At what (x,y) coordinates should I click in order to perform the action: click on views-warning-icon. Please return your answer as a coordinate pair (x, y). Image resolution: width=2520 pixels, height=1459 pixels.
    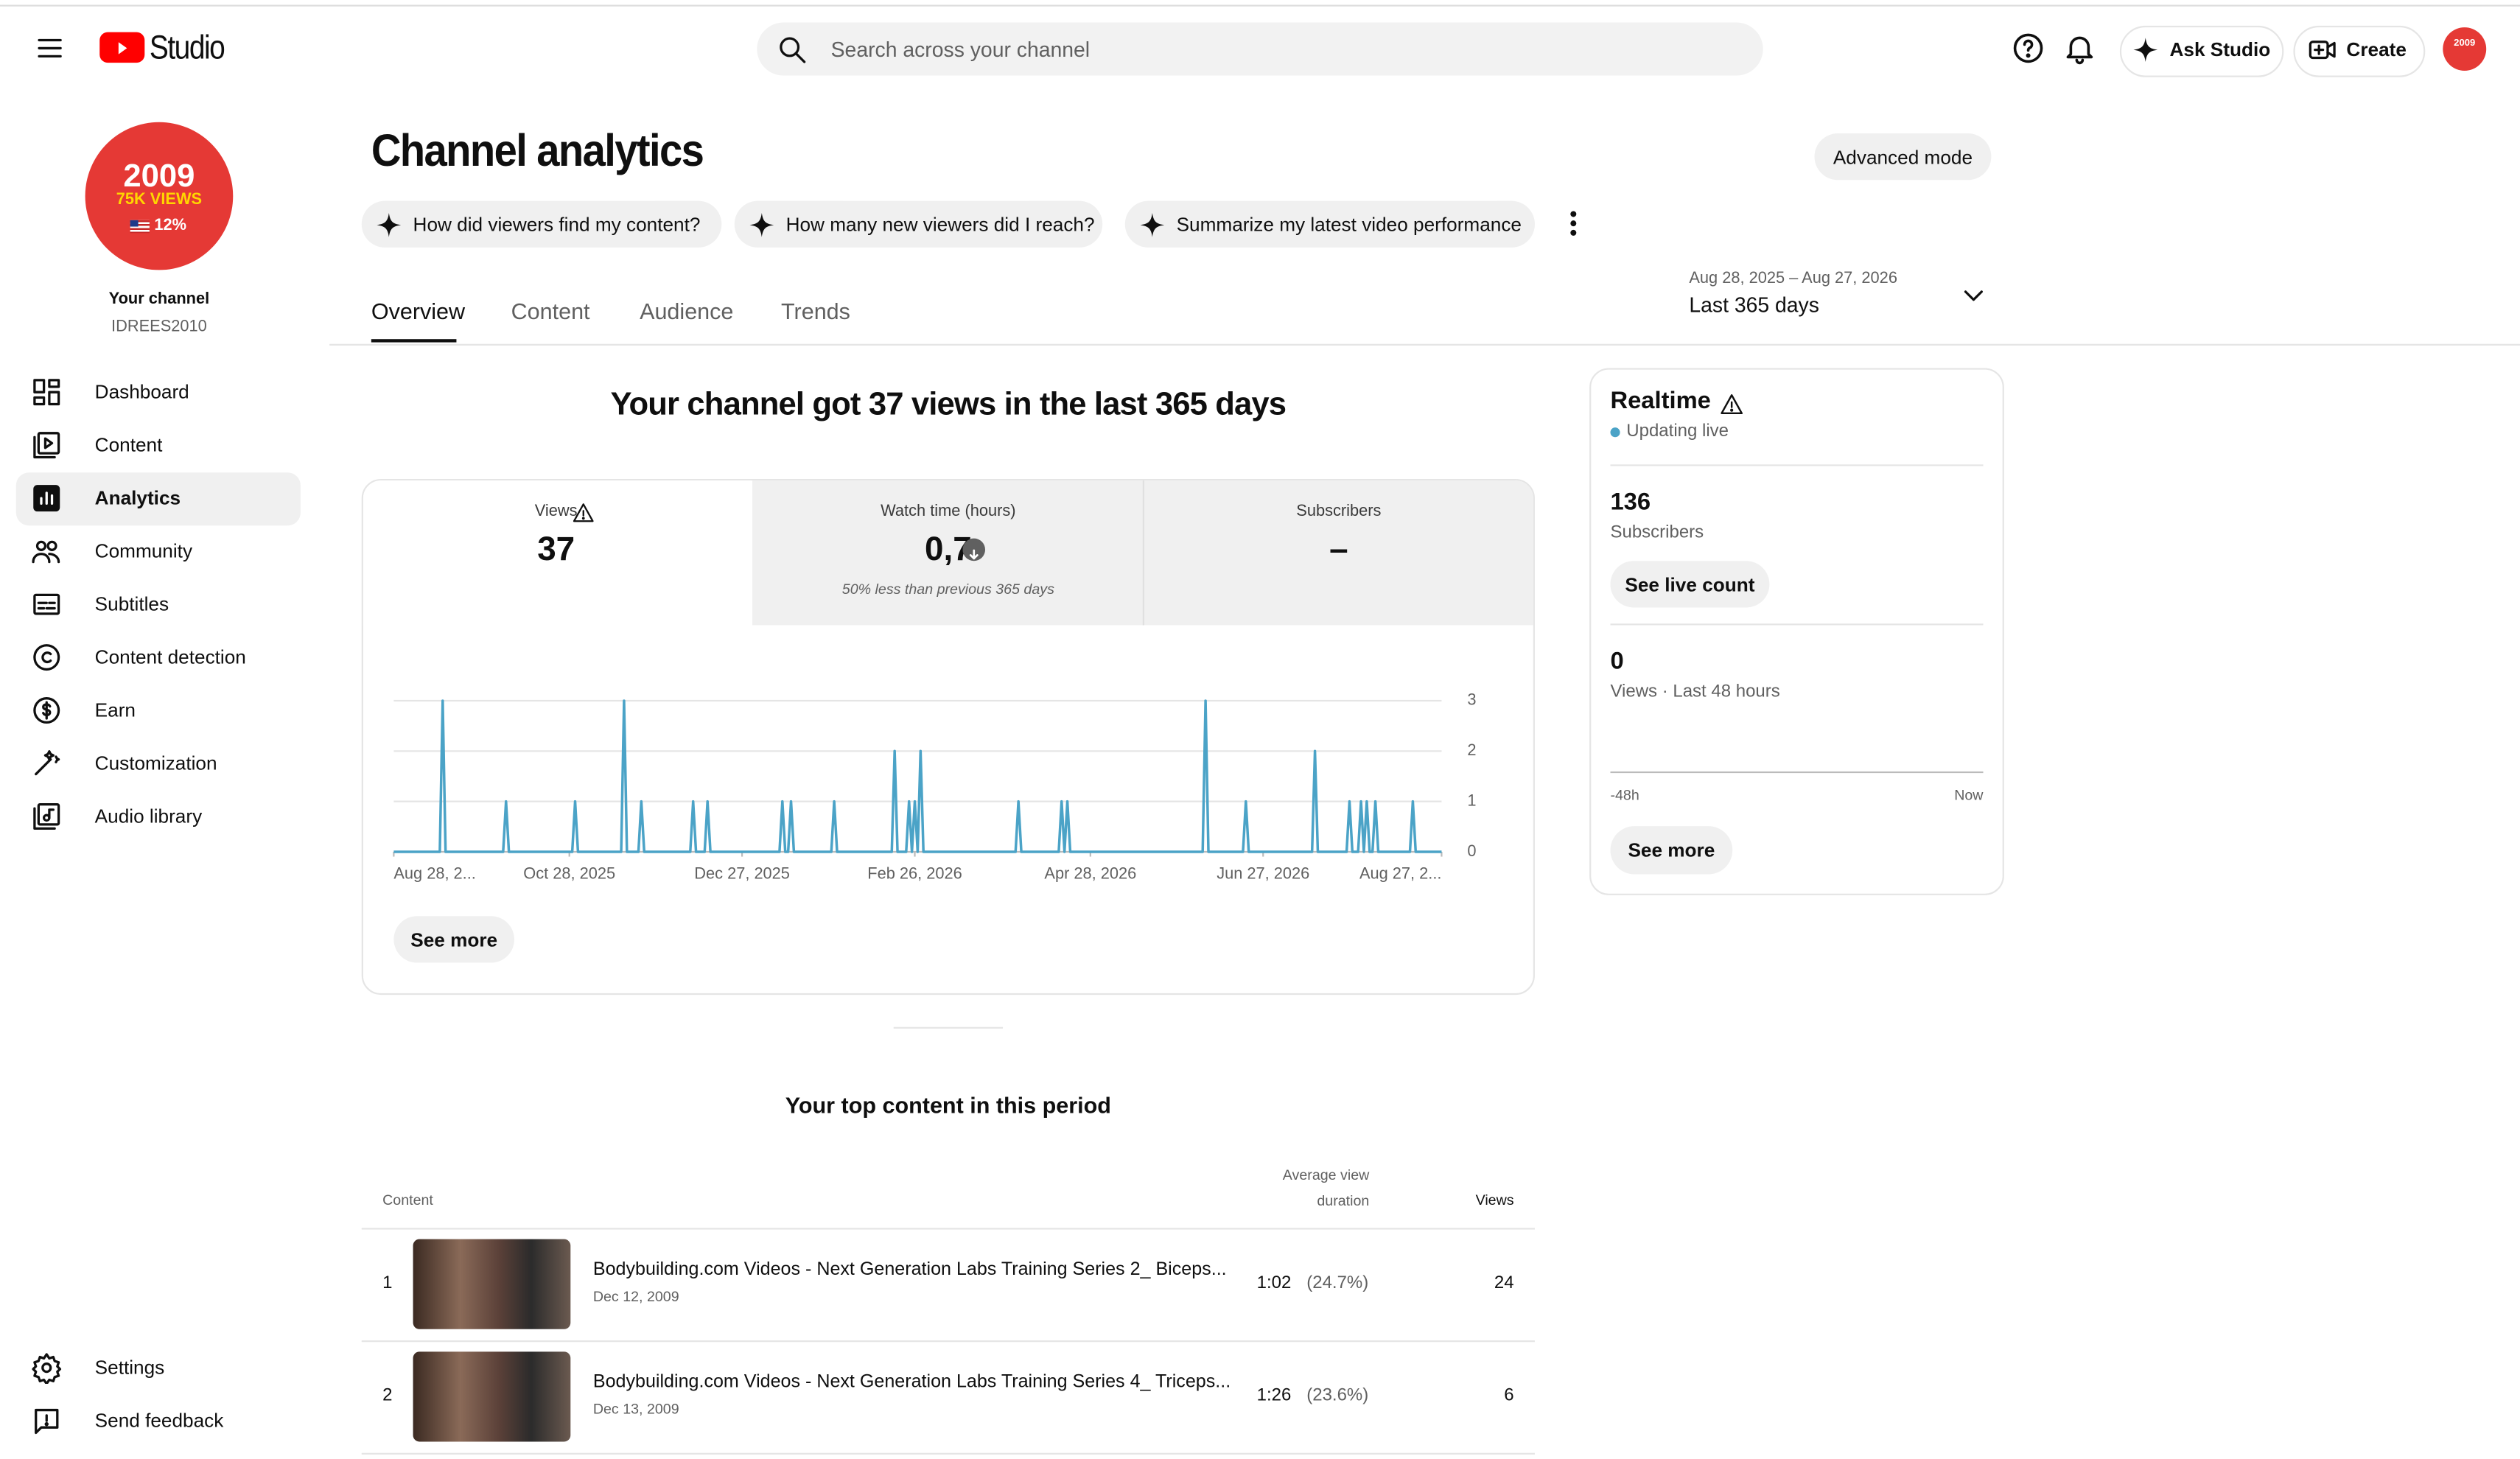
    Looking at the image, I should click on (583, 513).